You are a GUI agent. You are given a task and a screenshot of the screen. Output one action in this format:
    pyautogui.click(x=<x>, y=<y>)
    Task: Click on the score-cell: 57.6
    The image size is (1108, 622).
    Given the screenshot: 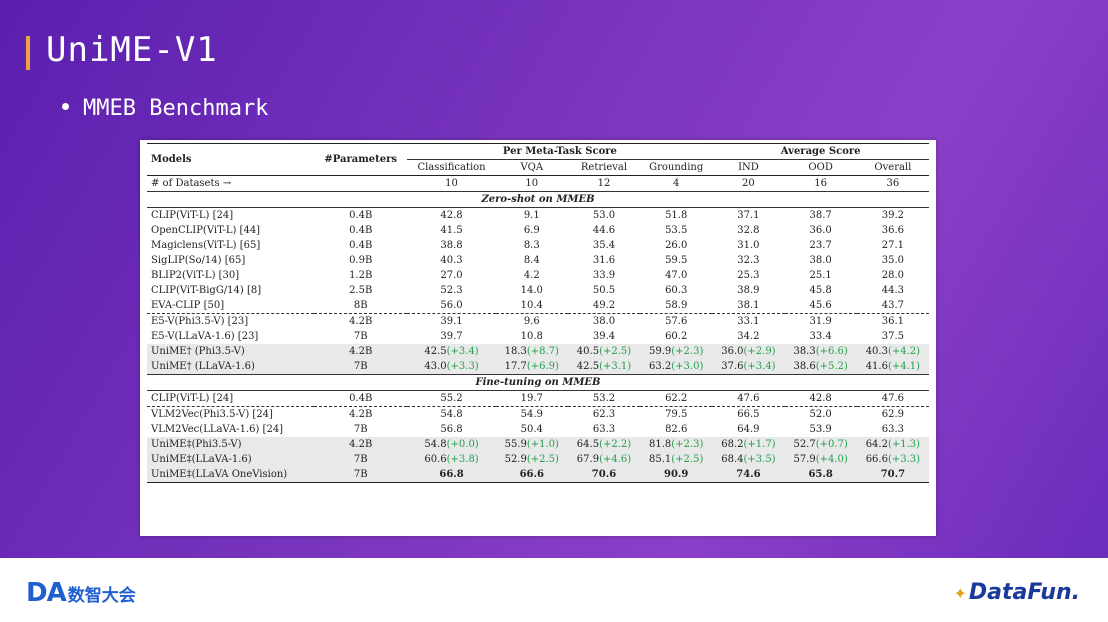 What is the action you would take?
    pyautogui.click(x=676, y=321)
    